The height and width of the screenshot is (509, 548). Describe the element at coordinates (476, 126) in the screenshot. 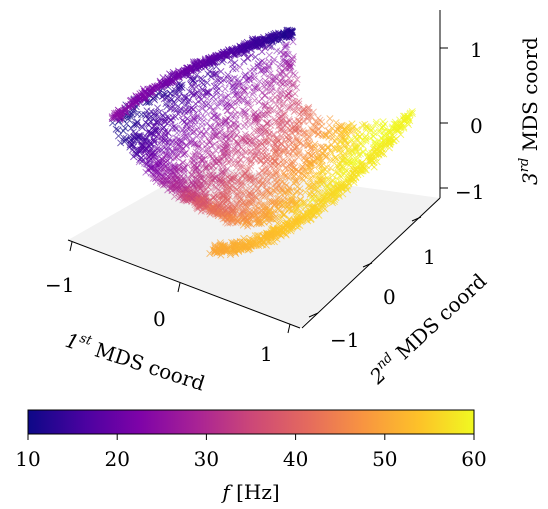

I see `z-tick-label-0: 0` at that location.